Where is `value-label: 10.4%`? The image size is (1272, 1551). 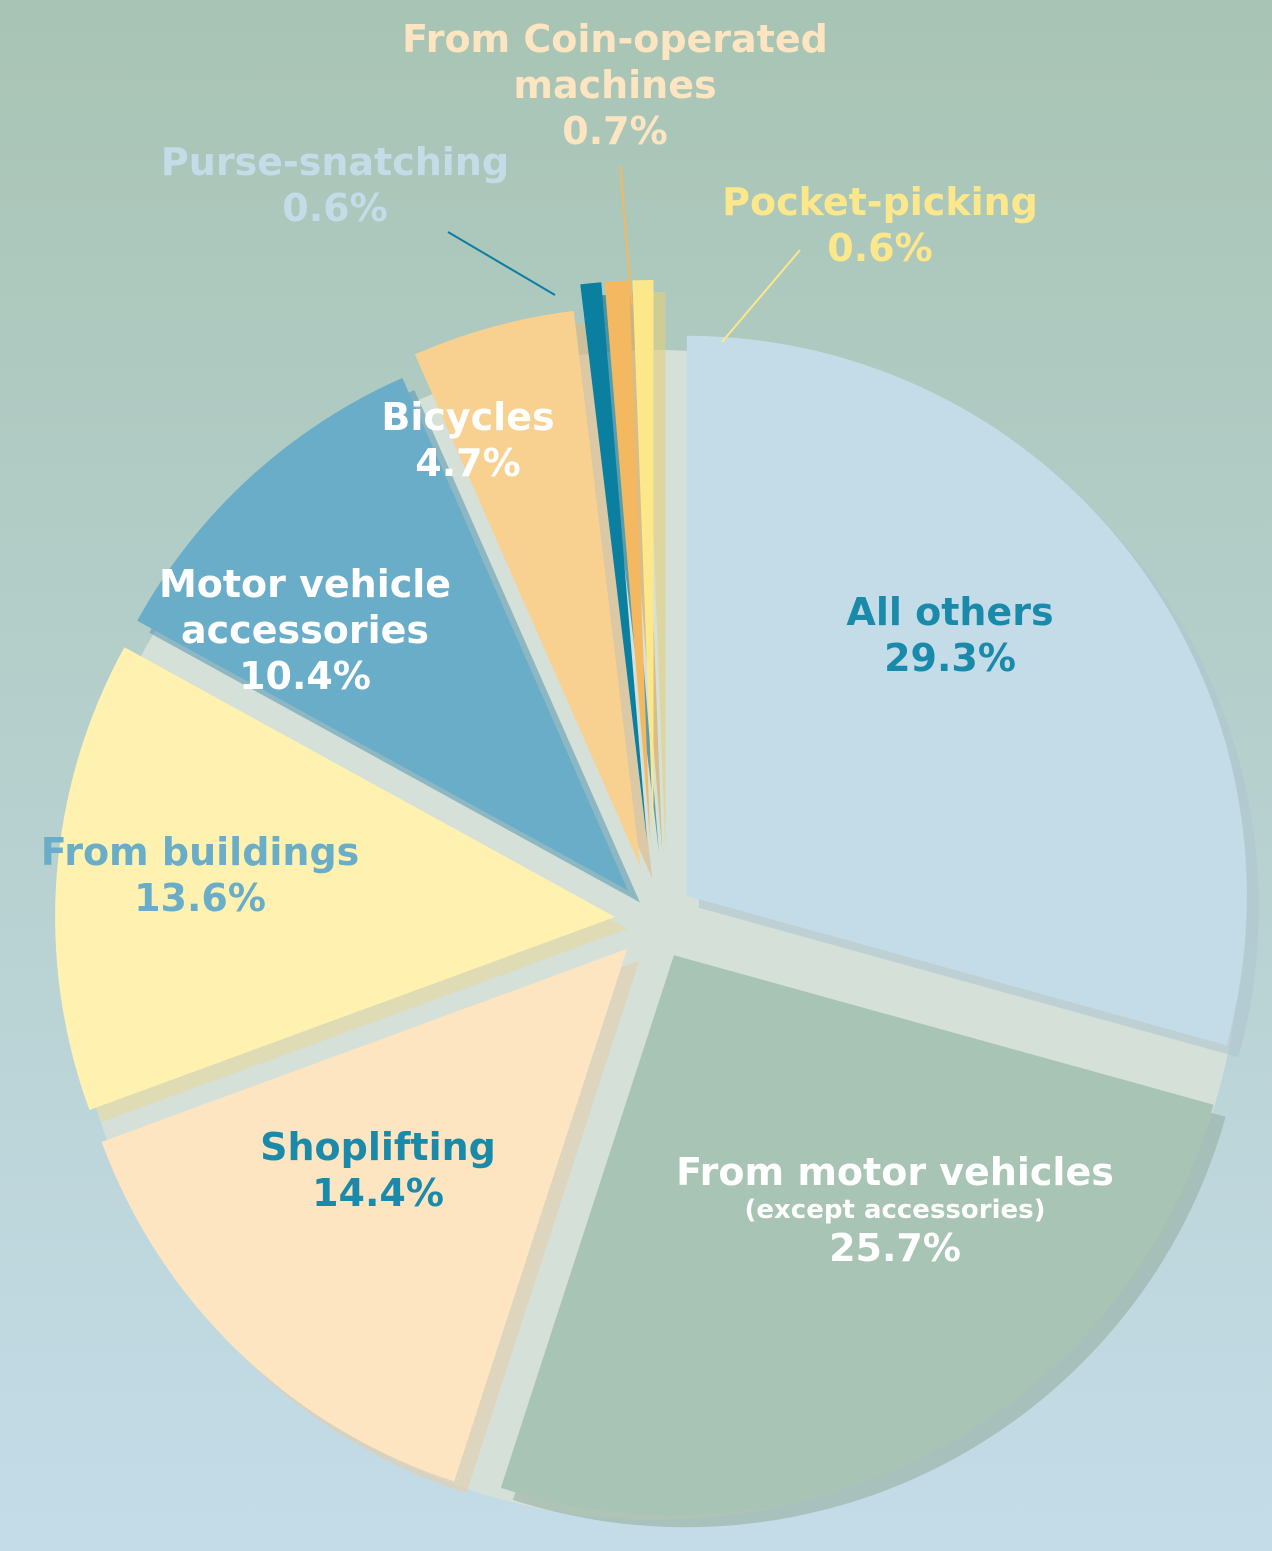 value-label: 10.4% is located at coordinates (305, 676).